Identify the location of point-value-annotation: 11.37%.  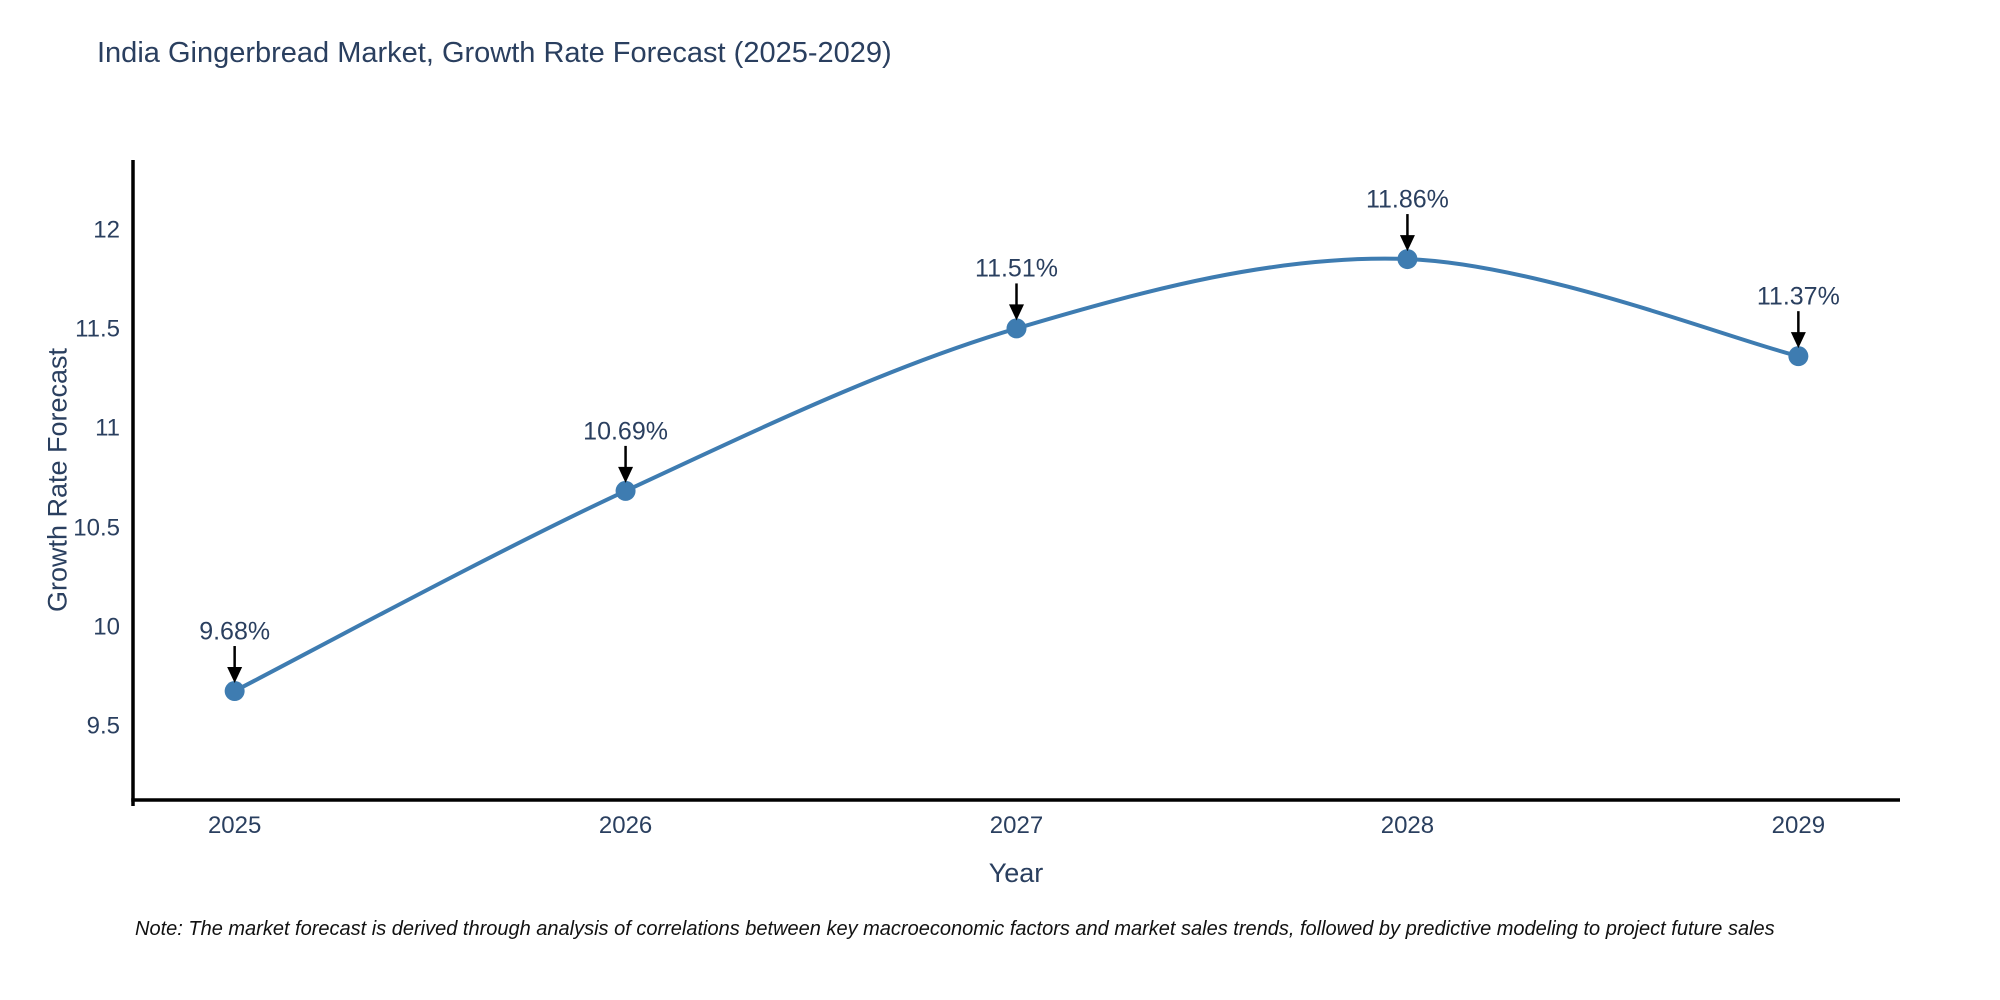
(1798, 296).